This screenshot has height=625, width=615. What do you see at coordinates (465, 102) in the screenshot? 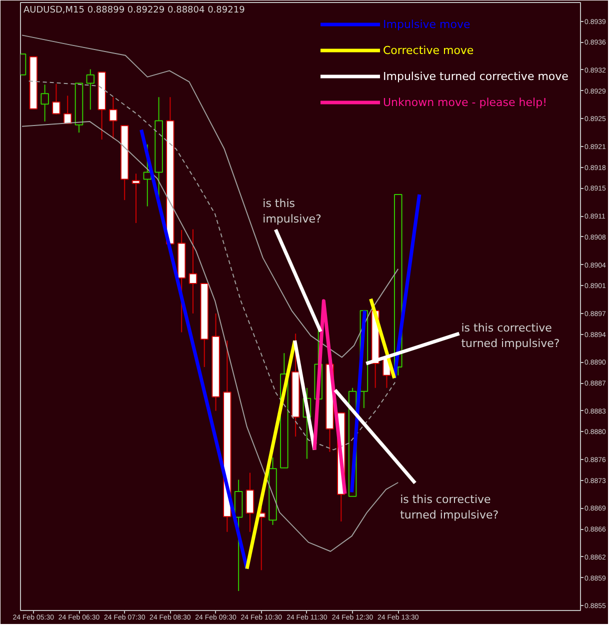
I see `text: Unknown move - please help!` at bounding box center [465, 102].